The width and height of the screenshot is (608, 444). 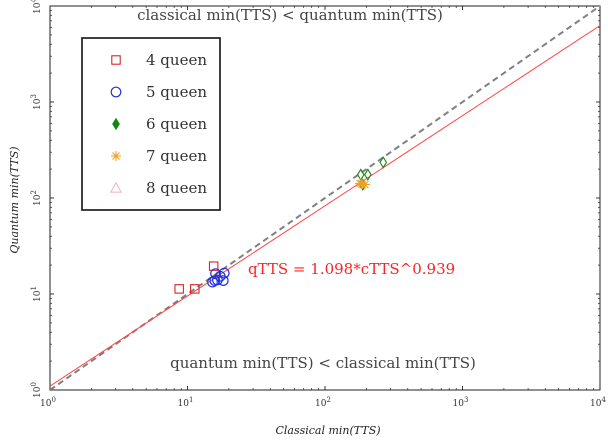 I want to click on legend-7-queen-marker-stroke, so click(x=116, y=156).